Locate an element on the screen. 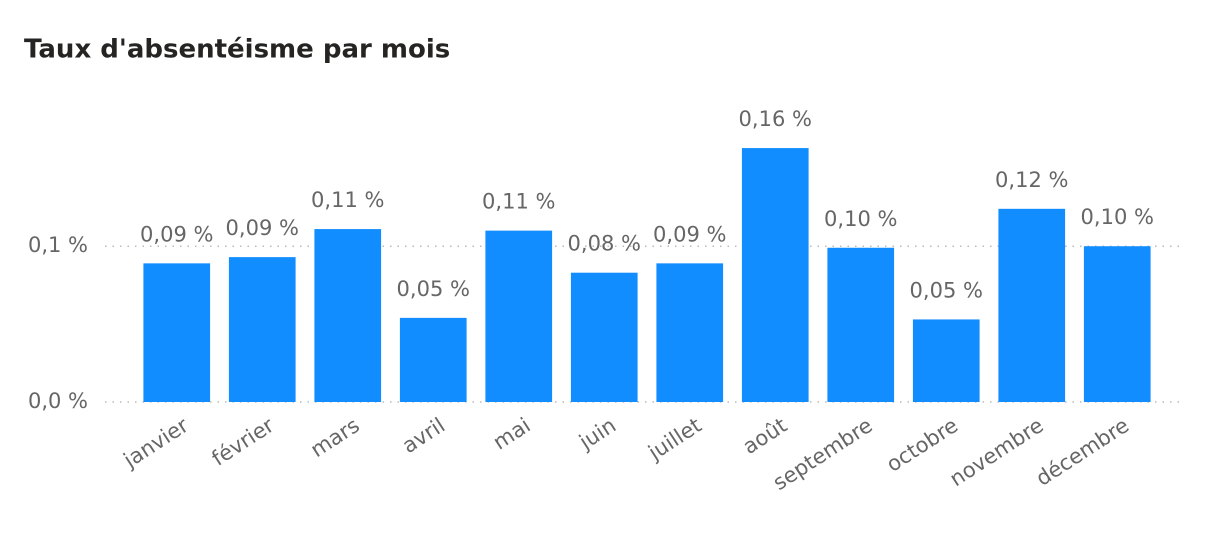 This screenshot has height=551, width=1212. x-tick-label: janvier is located at coordinates (156, 443).